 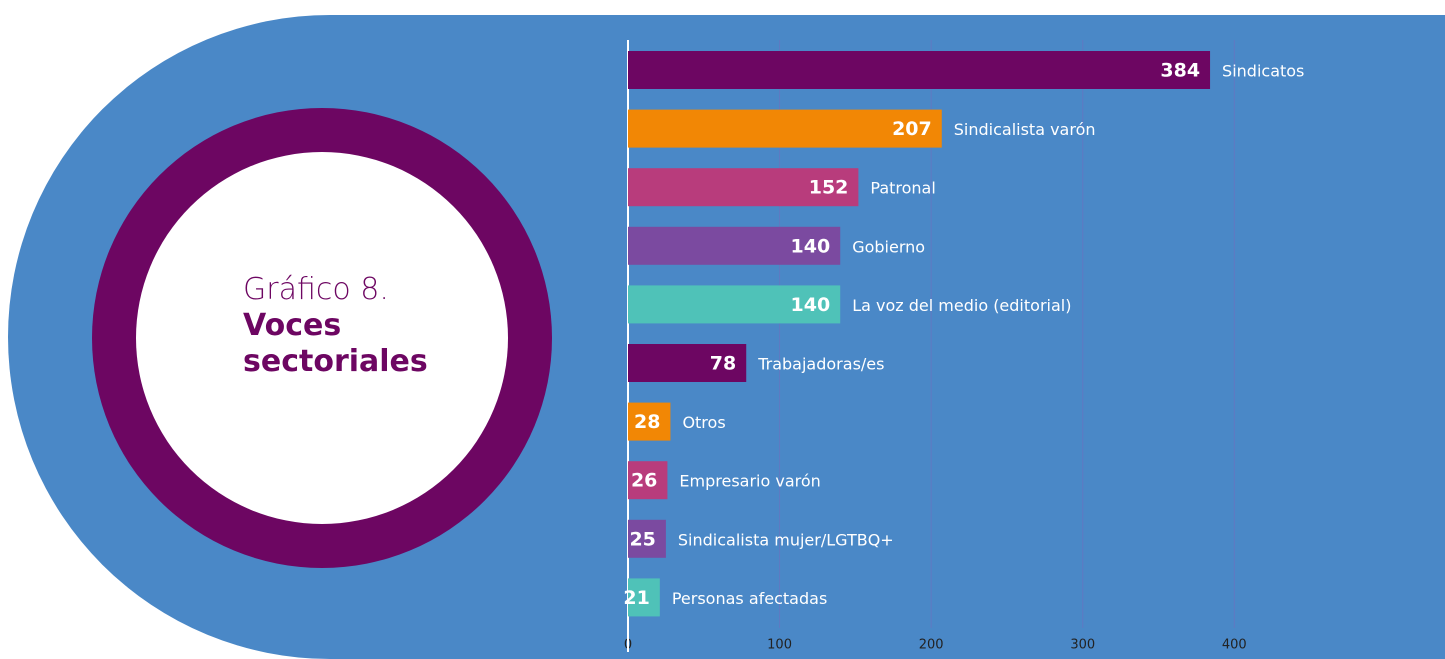 What do you see at coordinates (902, 188) in the screenshot?
I see `category-label: Patronal` at bounding box center [902, 188].